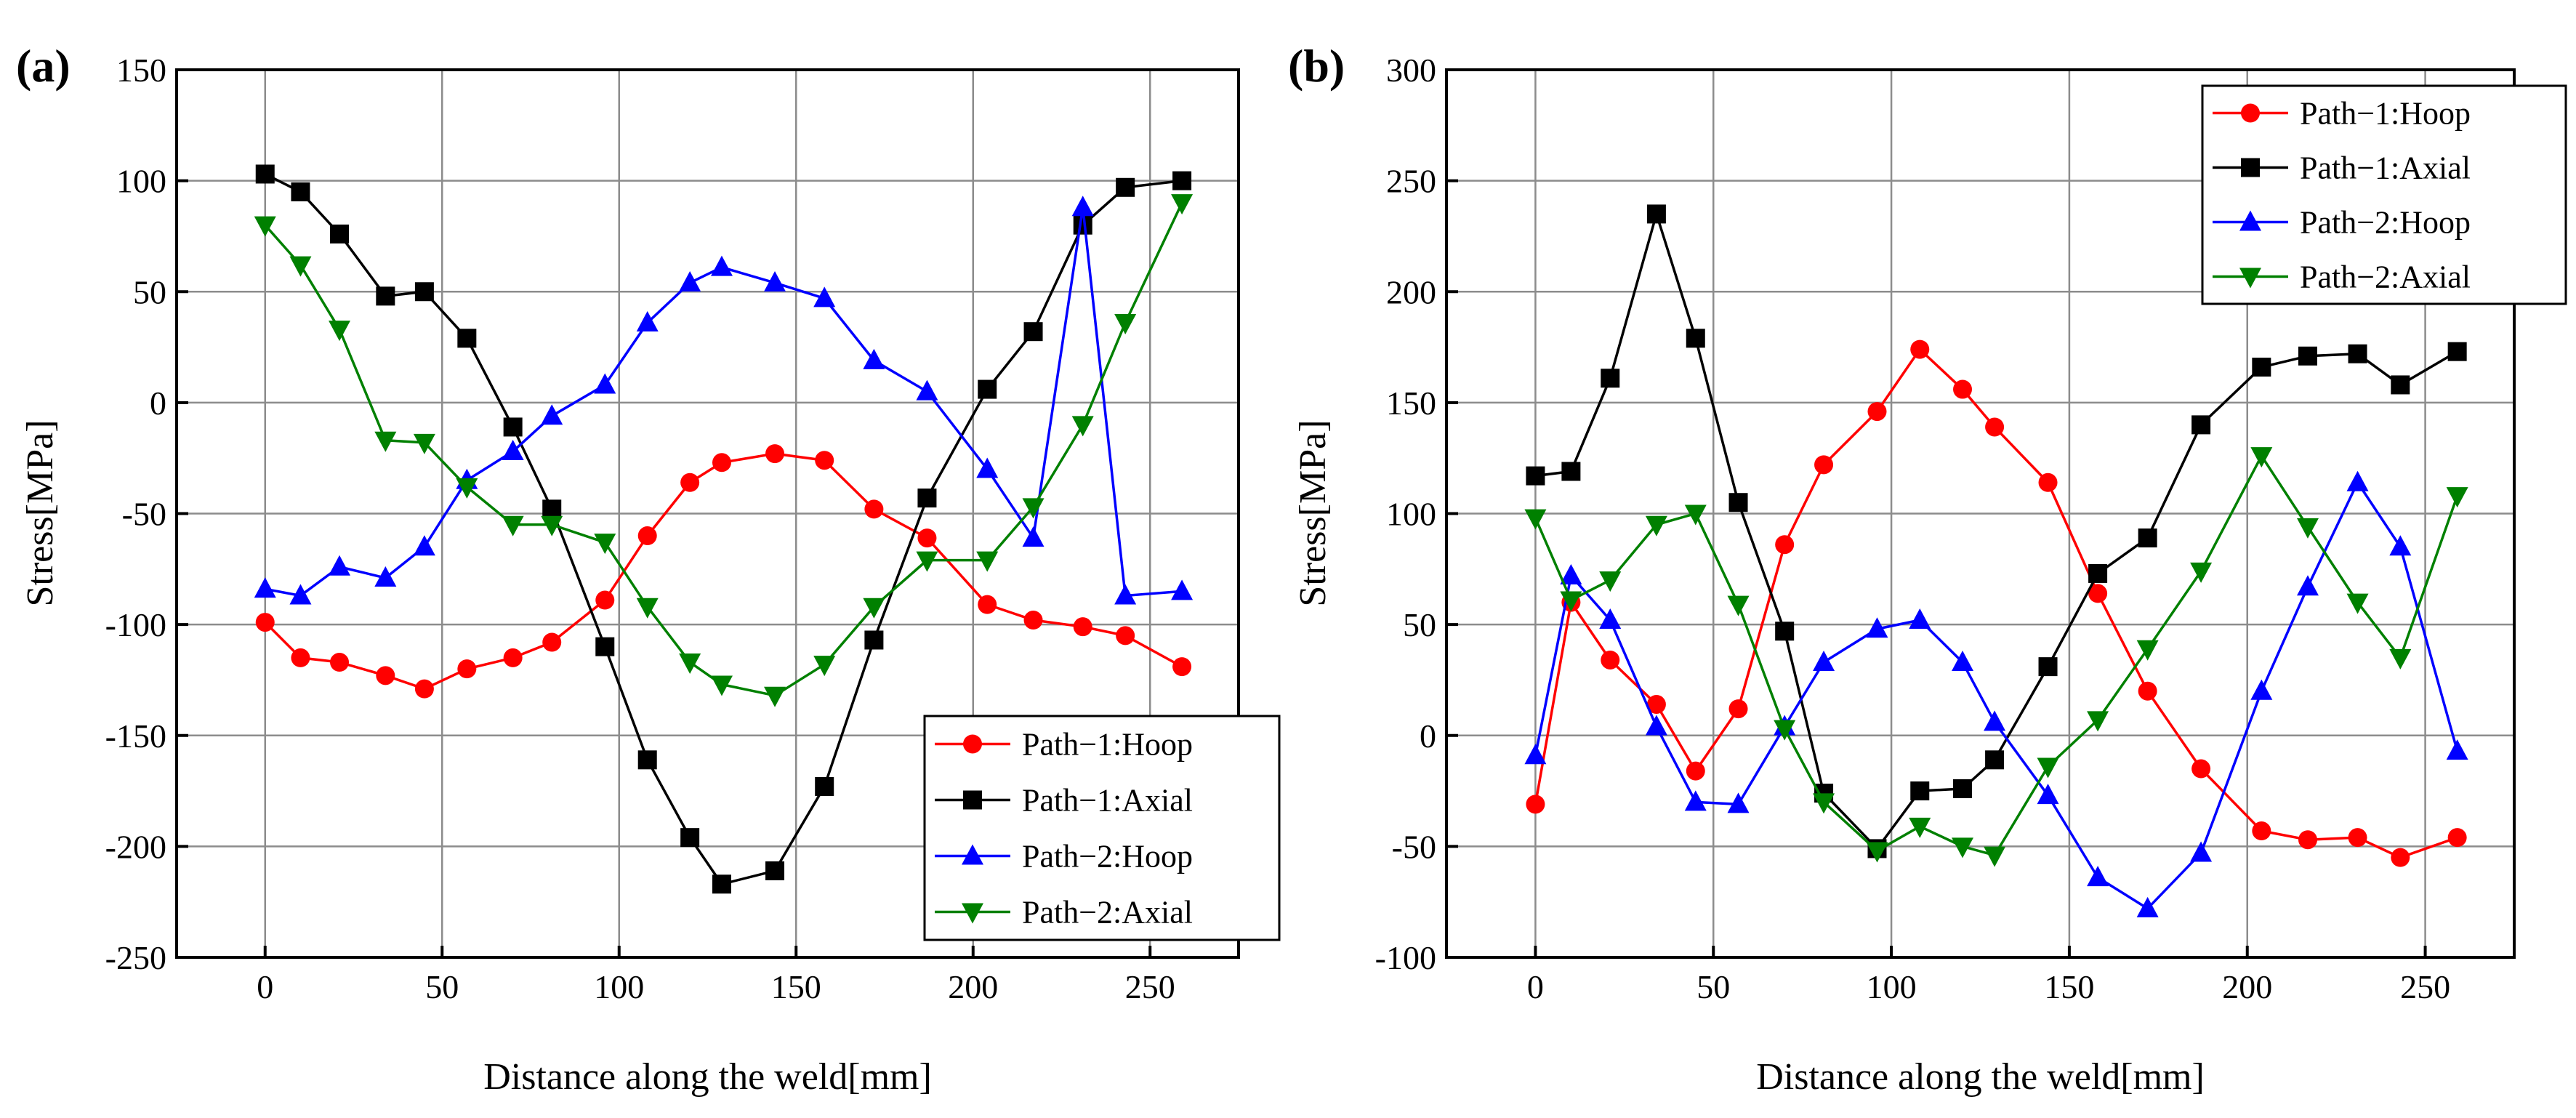 The image size is (2576, 1118). What do you see at coordinates (135, 846) in the screenshot?
I see `y-tick-label: -200` at bounding box center [135, 846].